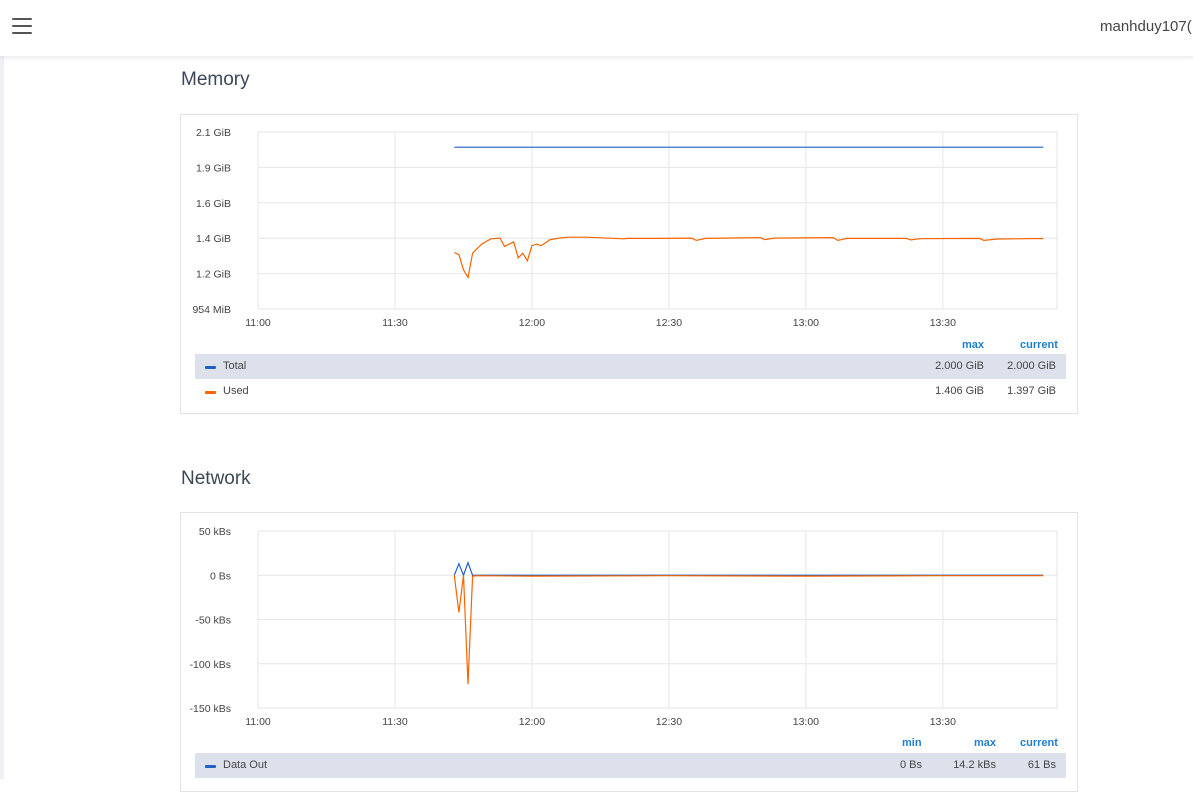 This screenshot has height=793, width=1194. I want to click on legend-row-total: Total 2.000 GiB 2.000 GiB, so click(630, 366).